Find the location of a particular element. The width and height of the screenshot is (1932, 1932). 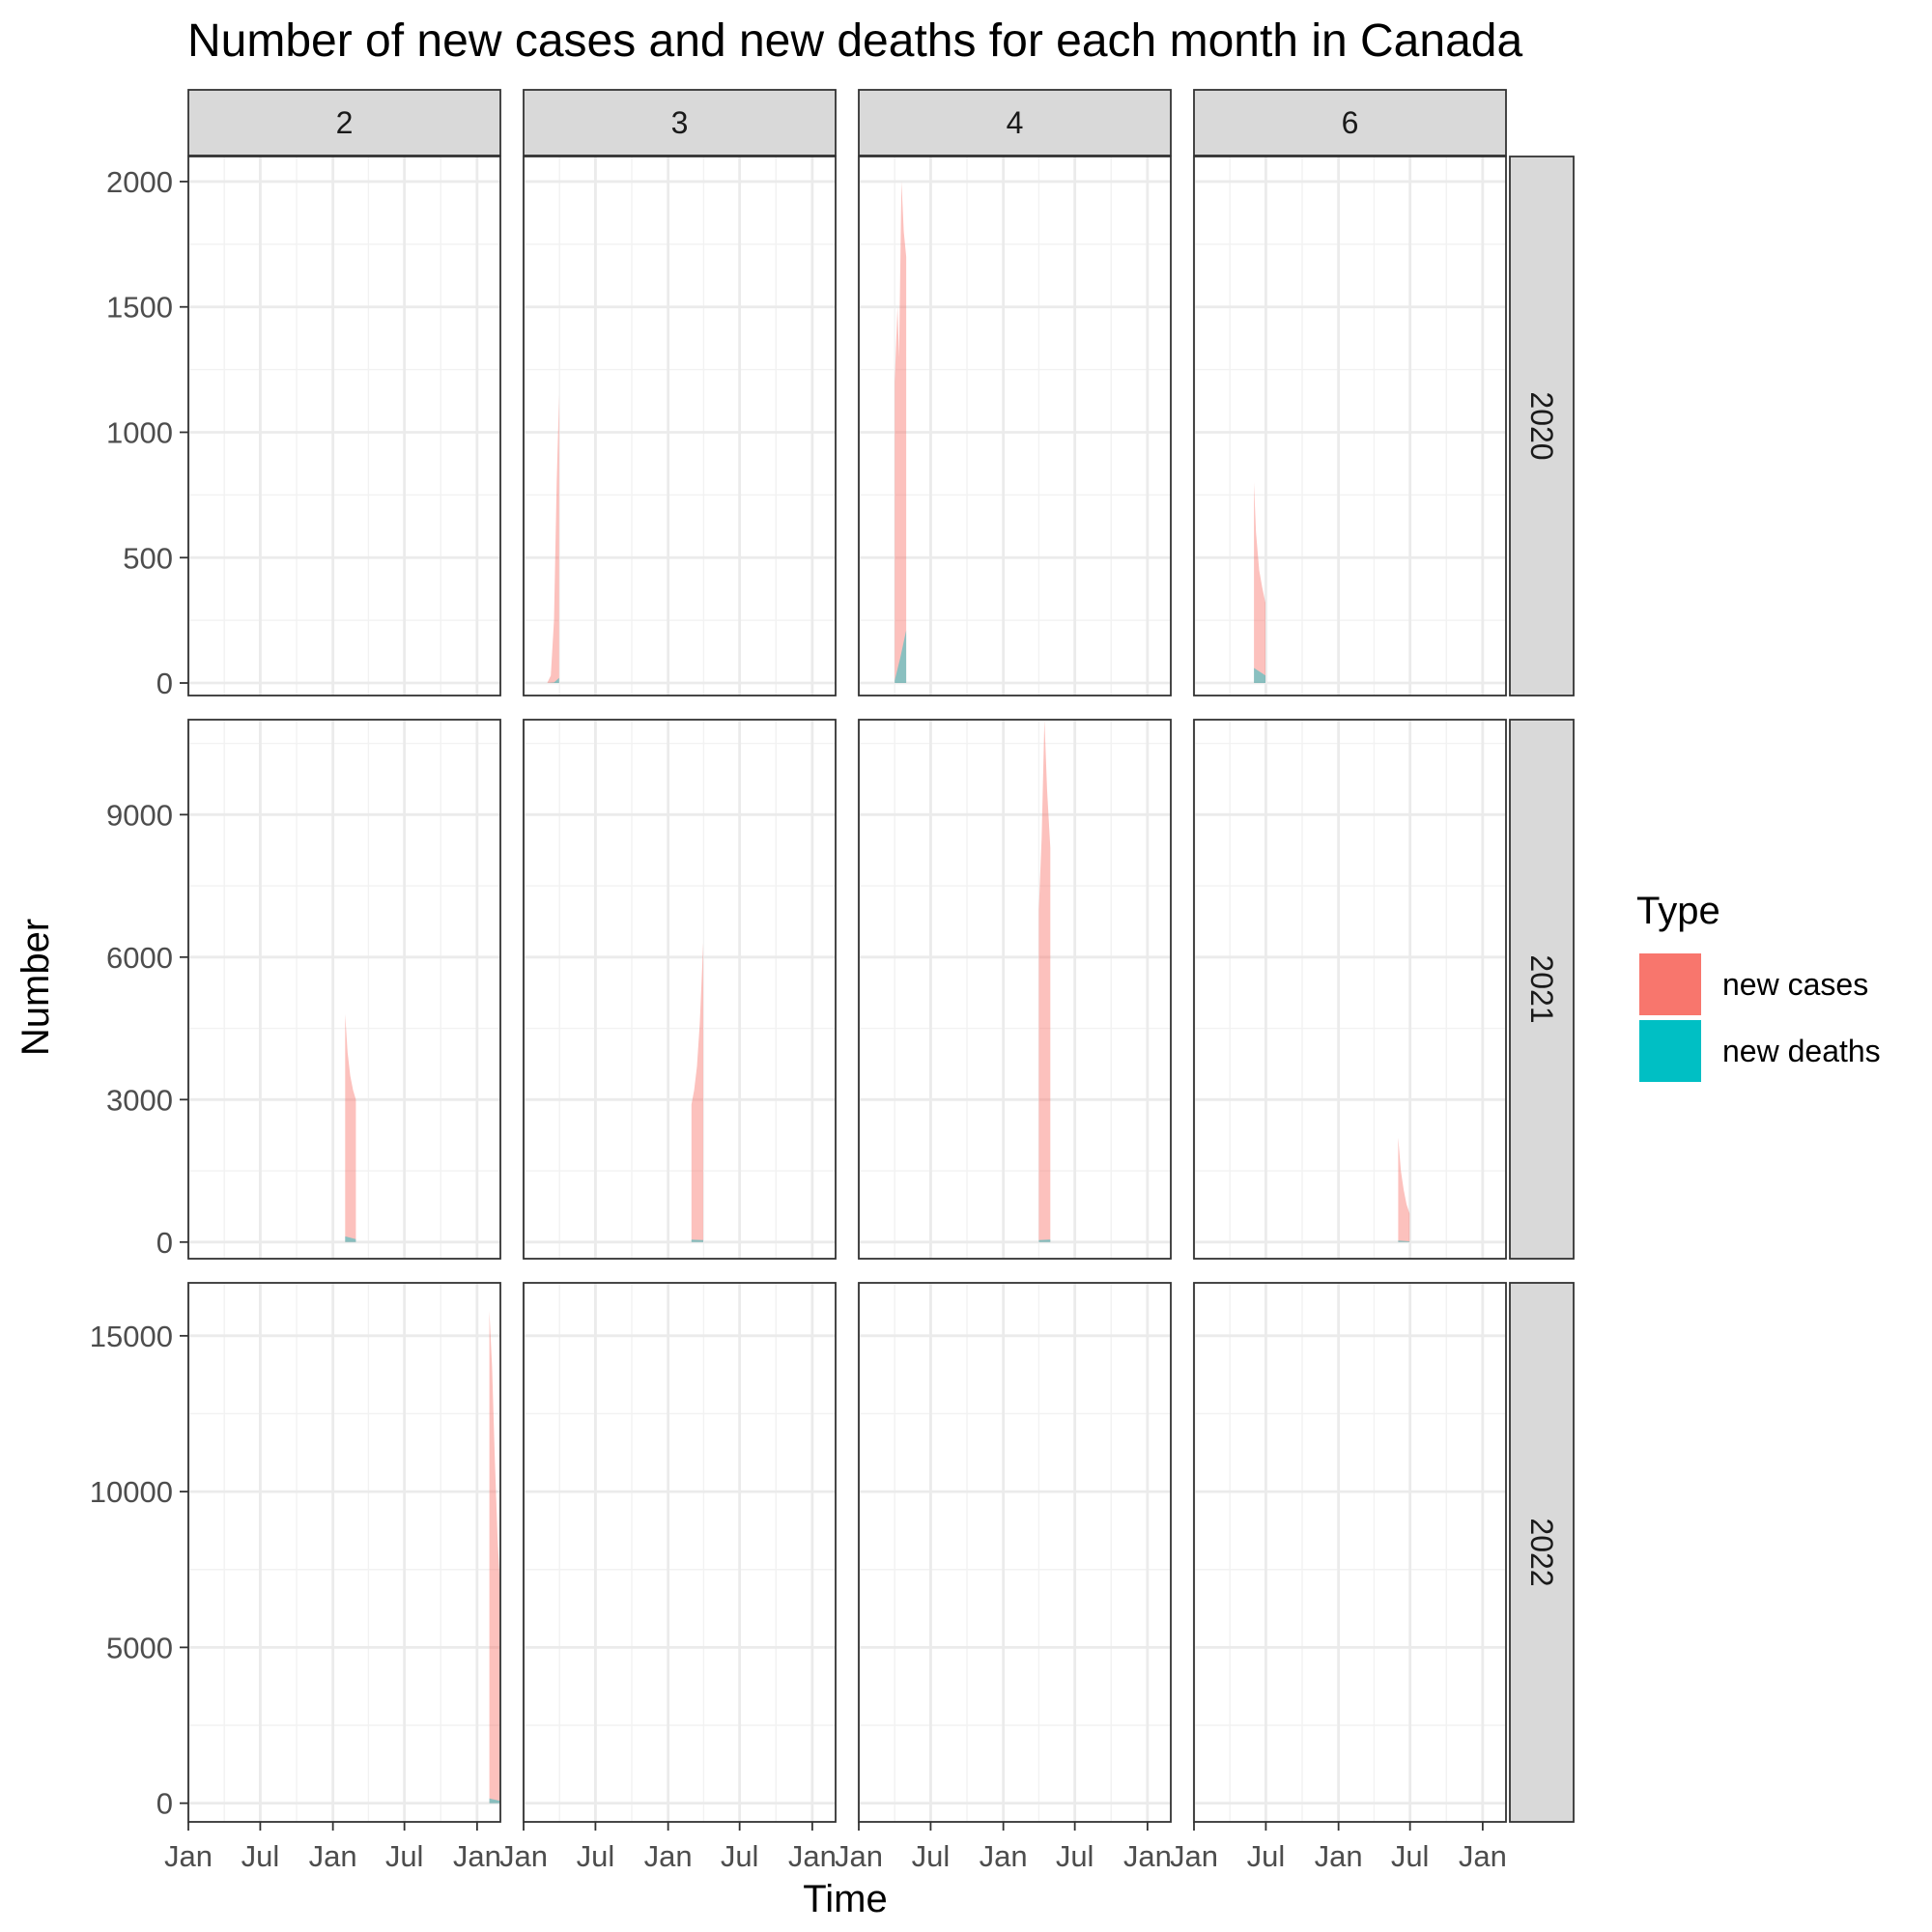

y-tick-label: 6000 is located at coordinates (139, 958).